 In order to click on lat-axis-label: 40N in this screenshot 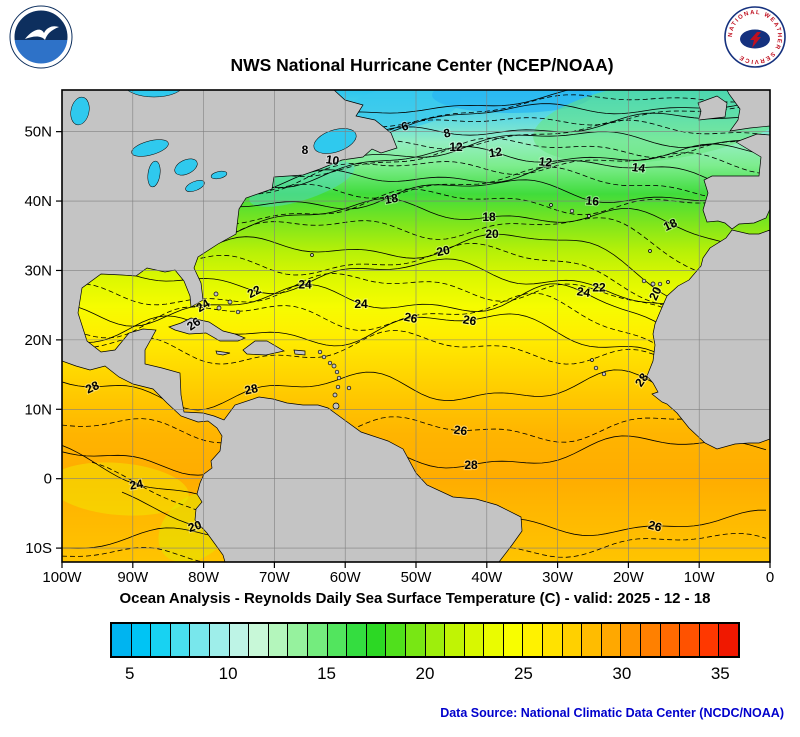, I will do `click(38, 201)`.